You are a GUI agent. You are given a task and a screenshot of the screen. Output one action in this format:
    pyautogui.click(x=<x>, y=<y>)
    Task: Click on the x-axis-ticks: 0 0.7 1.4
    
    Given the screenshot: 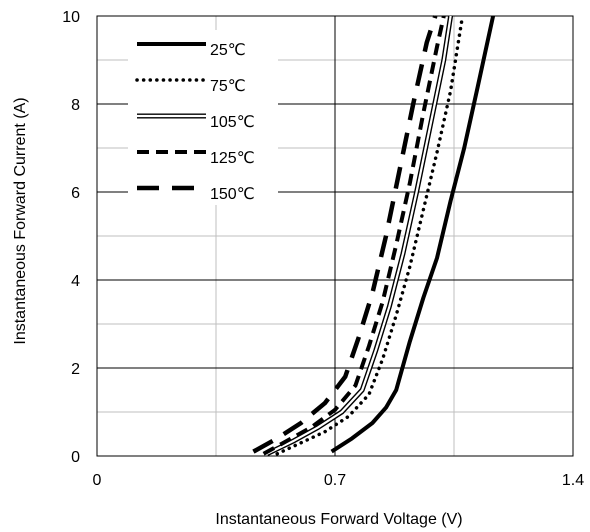 What is the action you would take?
    pyautogui.click(x=339, y=480)
    